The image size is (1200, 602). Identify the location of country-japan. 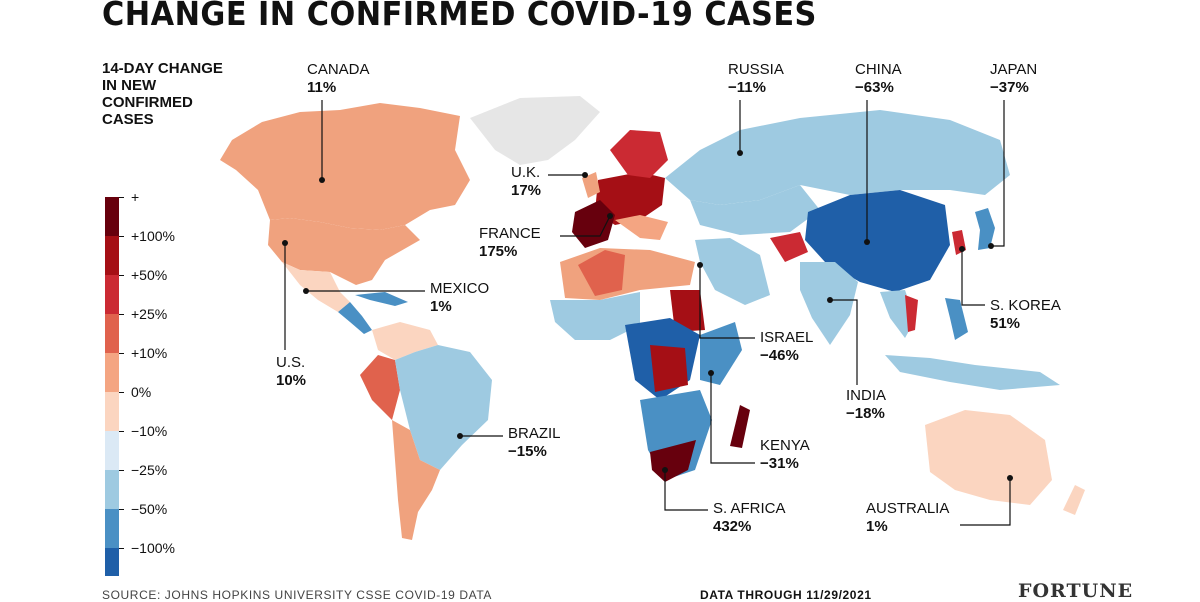
(985, 229).